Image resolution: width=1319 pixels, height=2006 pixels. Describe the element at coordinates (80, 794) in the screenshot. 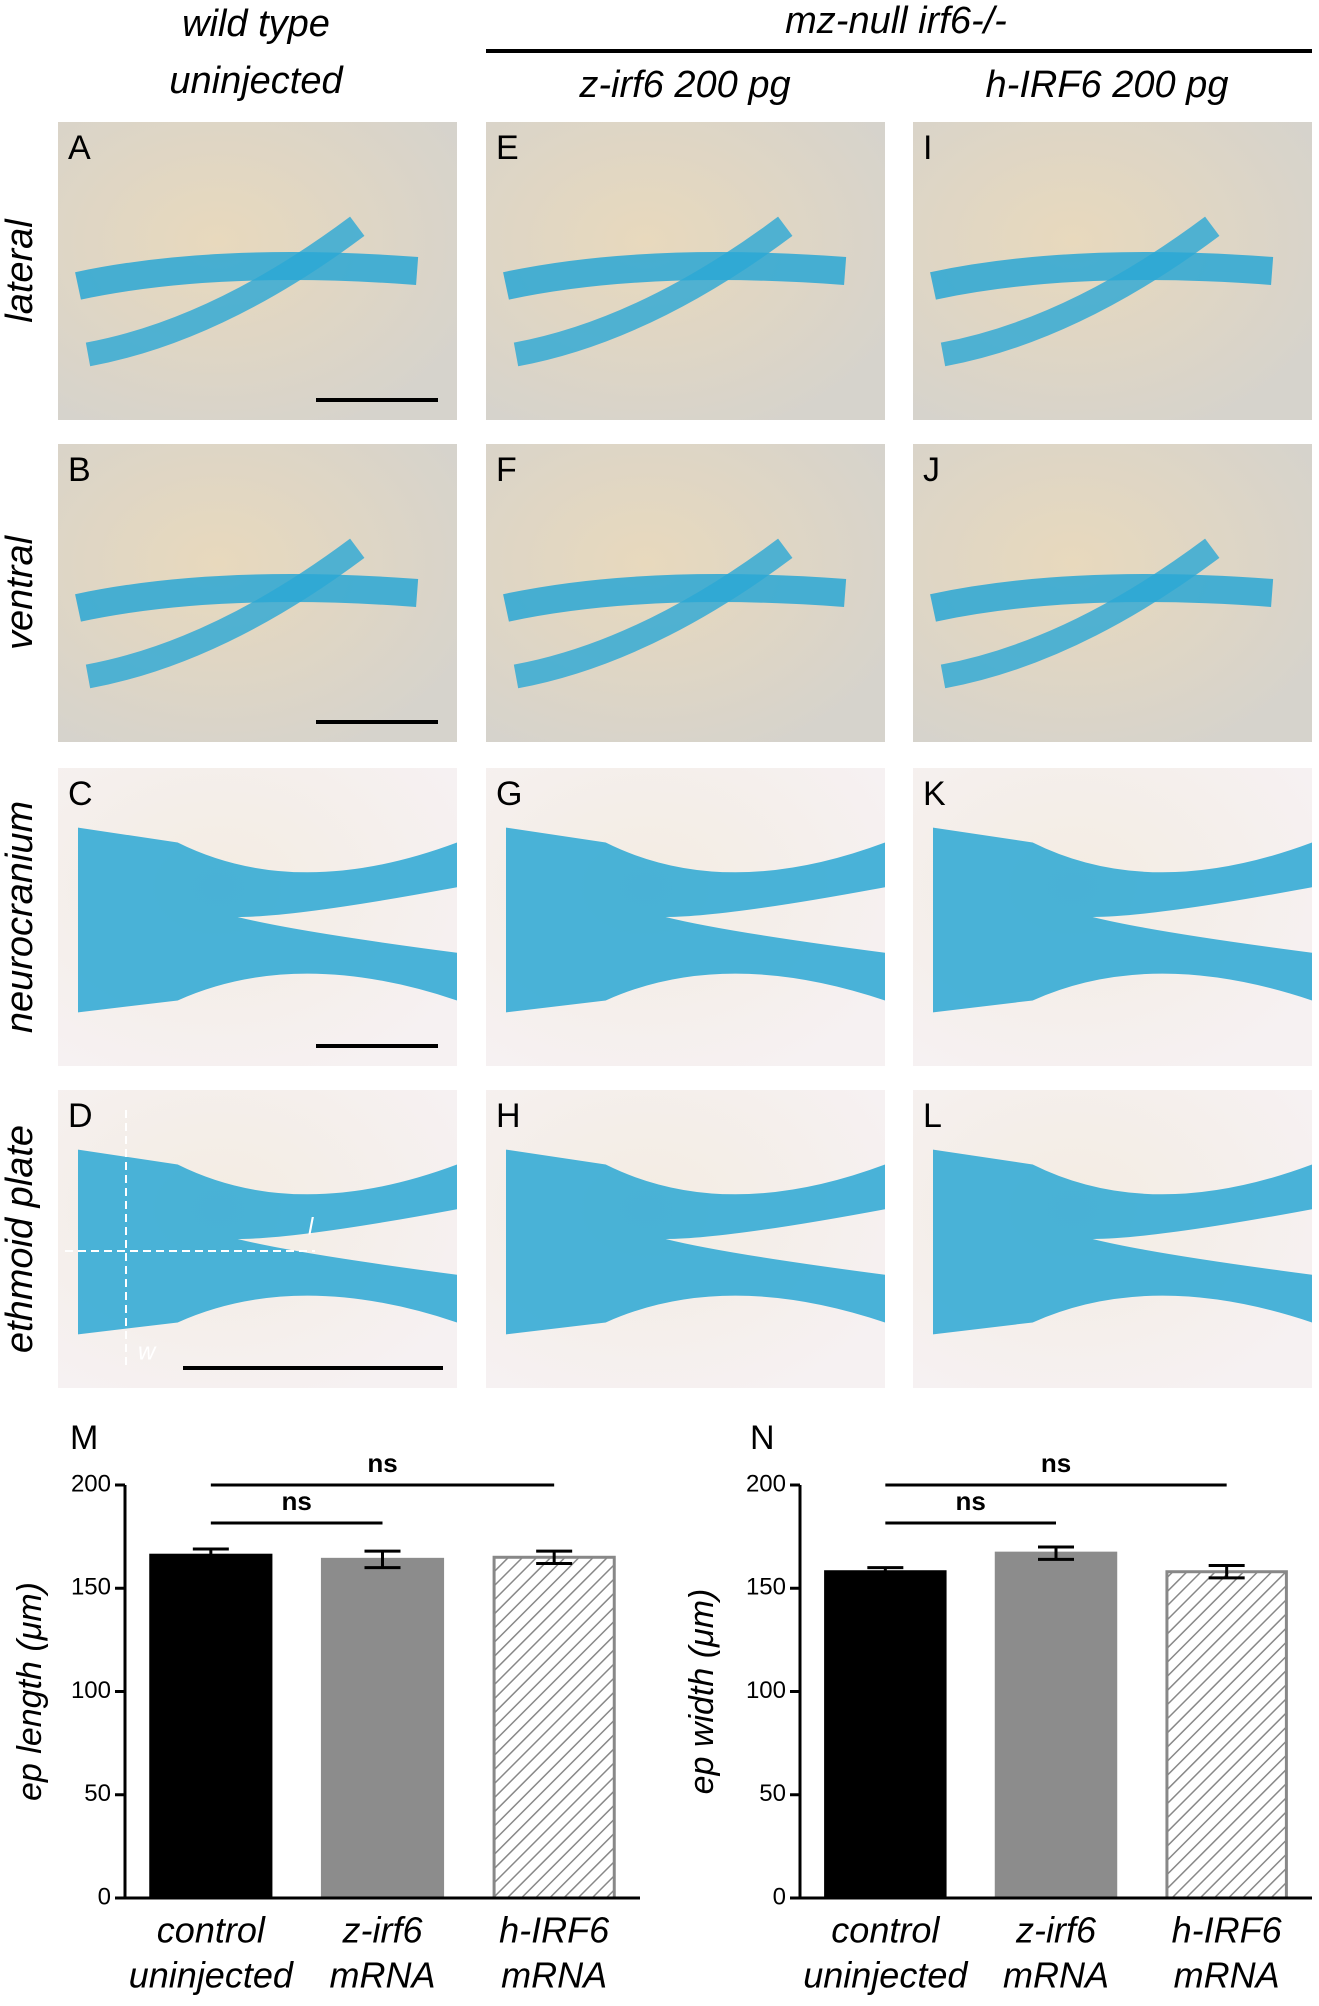

I see `panel-letter: C` at that location.